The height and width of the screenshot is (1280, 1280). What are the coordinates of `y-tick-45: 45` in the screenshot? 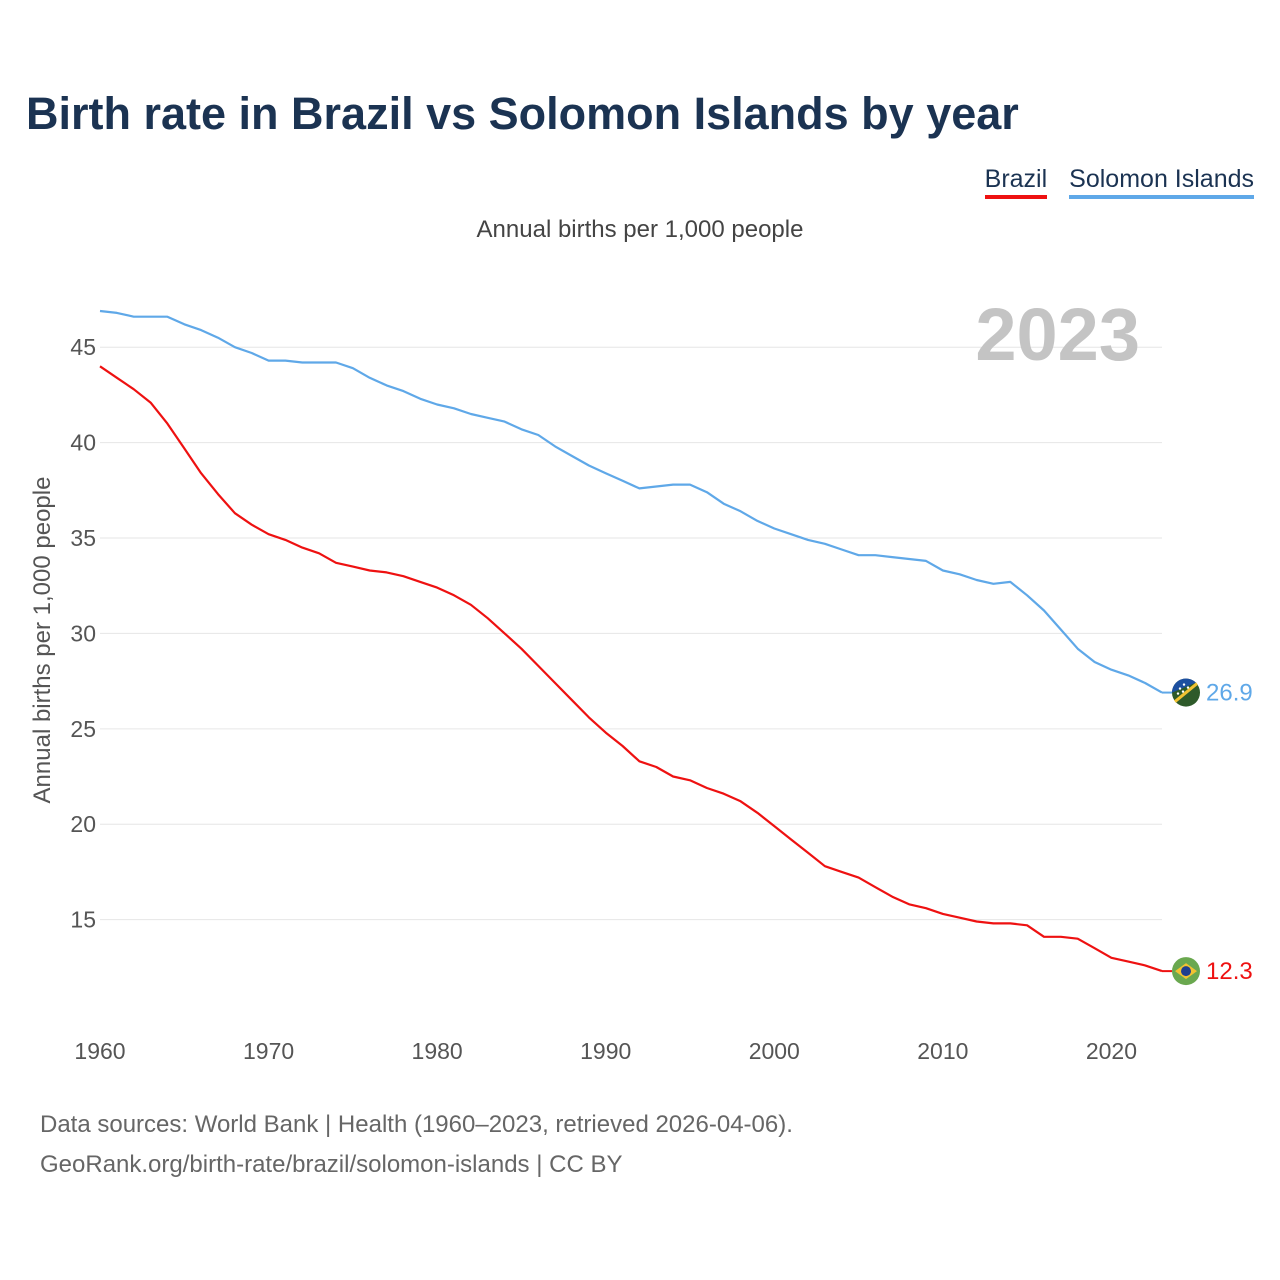 It's located at (83, 347).